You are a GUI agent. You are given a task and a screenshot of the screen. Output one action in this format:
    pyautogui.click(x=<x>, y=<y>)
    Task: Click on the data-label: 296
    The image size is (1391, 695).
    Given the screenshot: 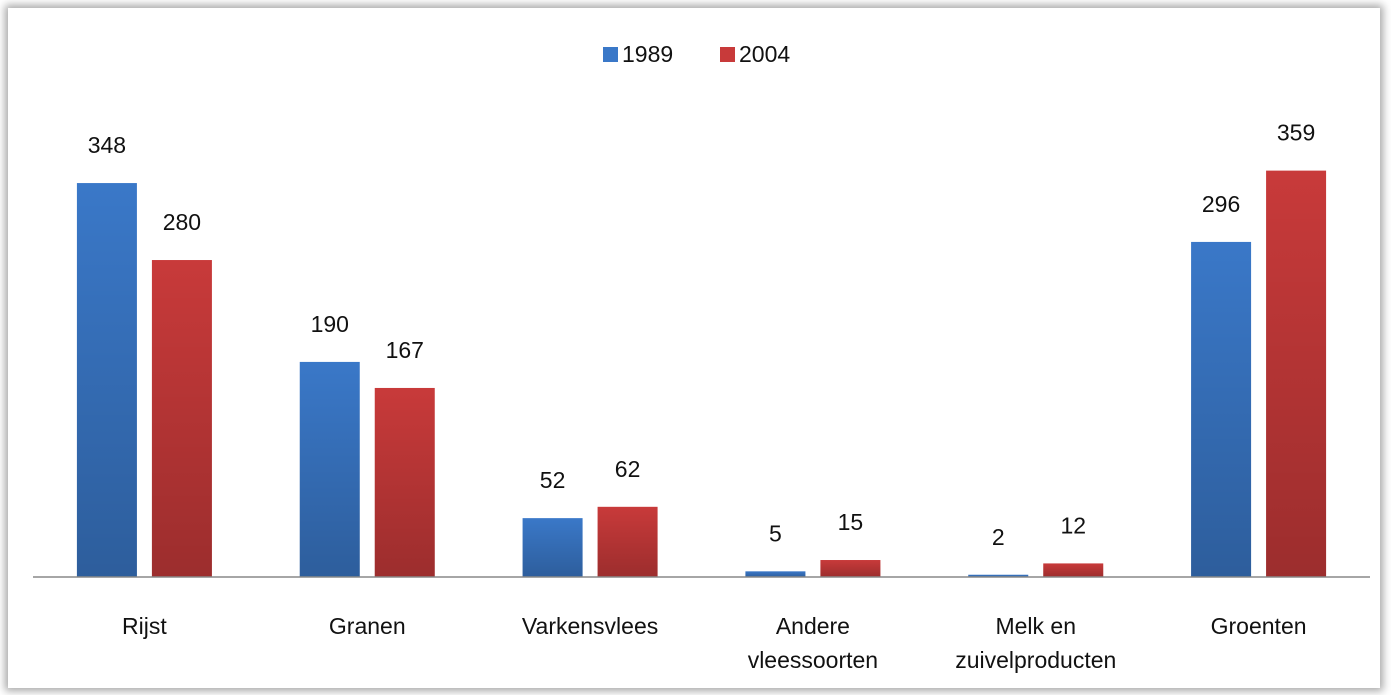 What is the action you would take?
    pyautogui.click(x=1221, y=204)
    